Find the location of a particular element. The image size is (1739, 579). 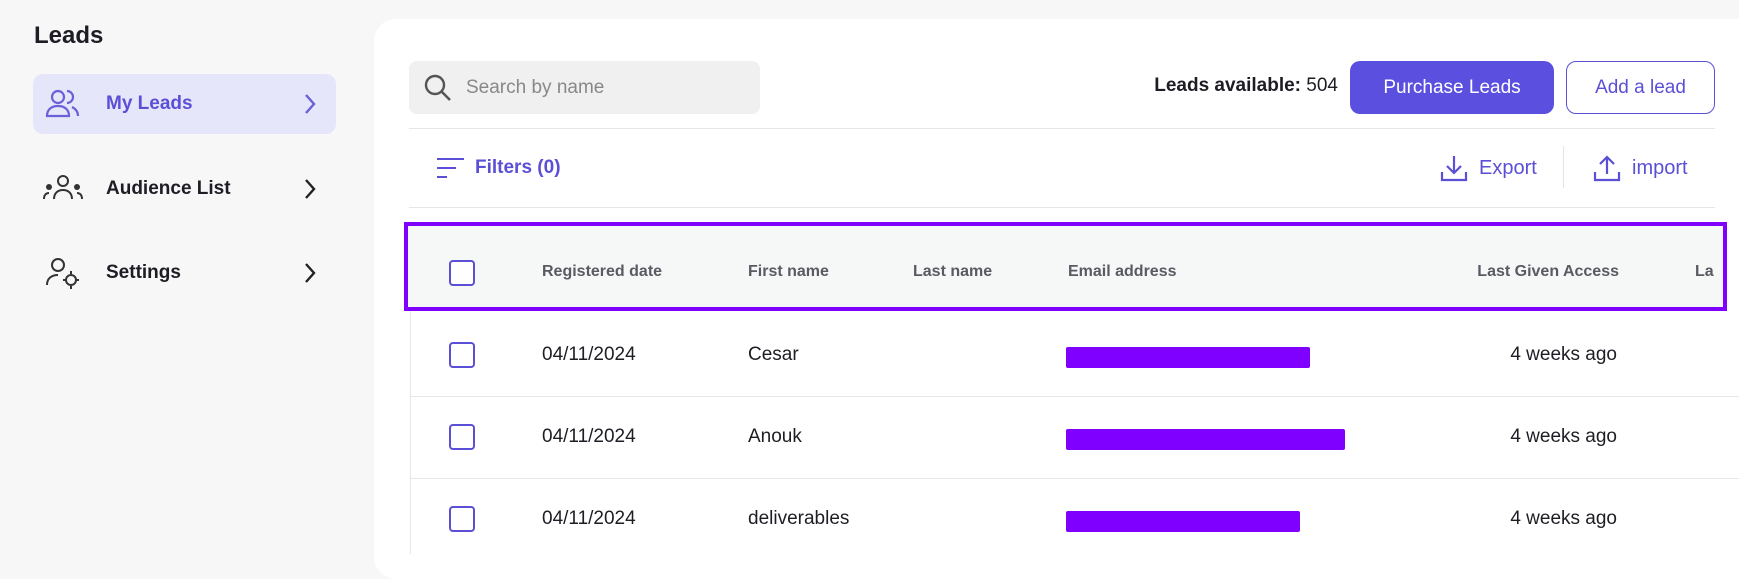

label: Leads available: is located at coordinates (1228, 85).